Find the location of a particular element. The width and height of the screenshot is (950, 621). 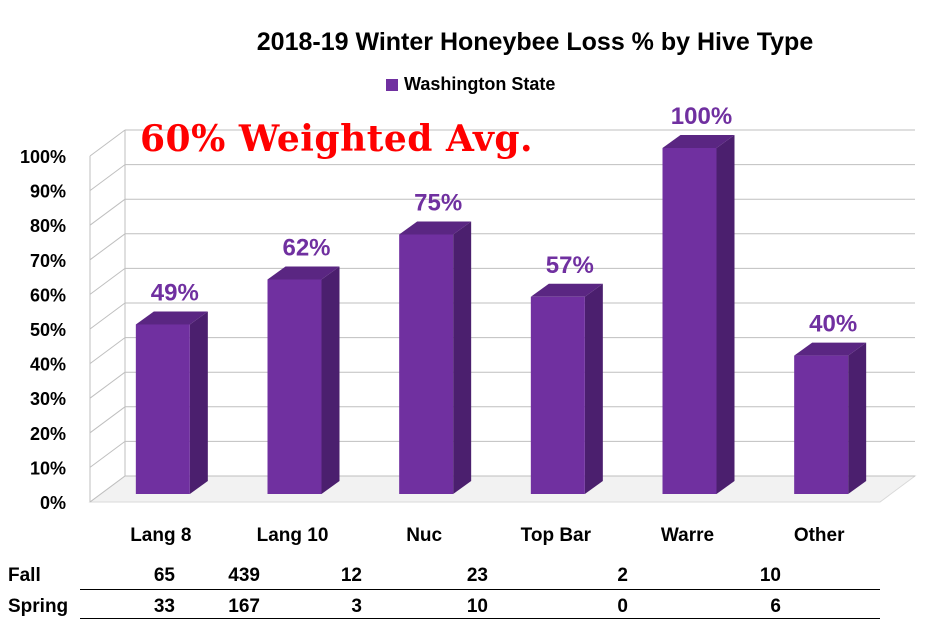

spring-topbar: 10 is located at coordinates (477, 606).